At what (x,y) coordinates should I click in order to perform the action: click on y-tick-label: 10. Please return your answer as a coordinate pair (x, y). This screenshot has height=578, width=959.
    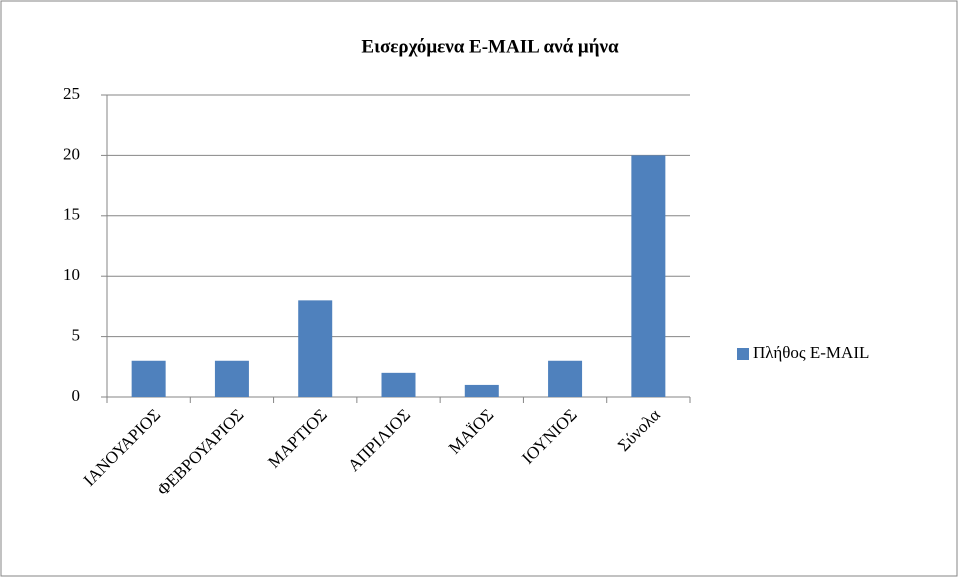
    Looking at the image, I should click on (71, 274).